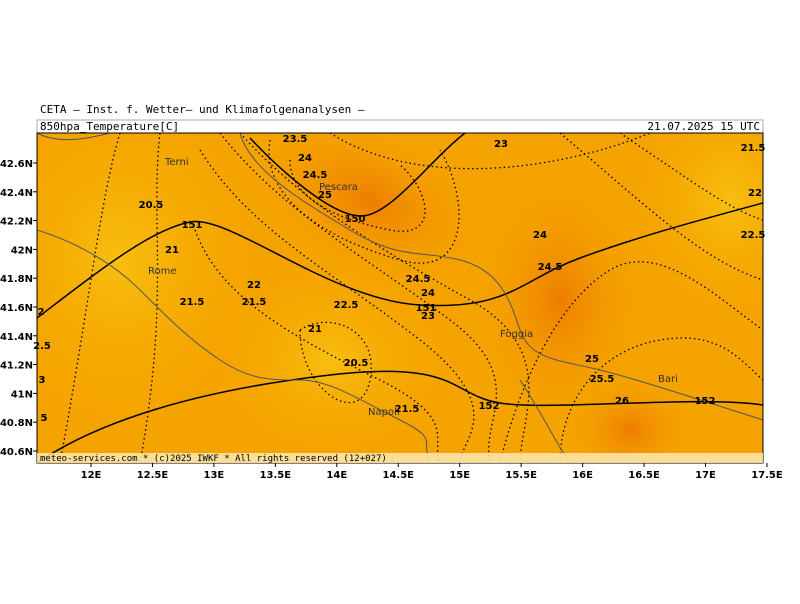  I want to click on valid-time: 21.07.2025 15 UTC, so click(703, 126).